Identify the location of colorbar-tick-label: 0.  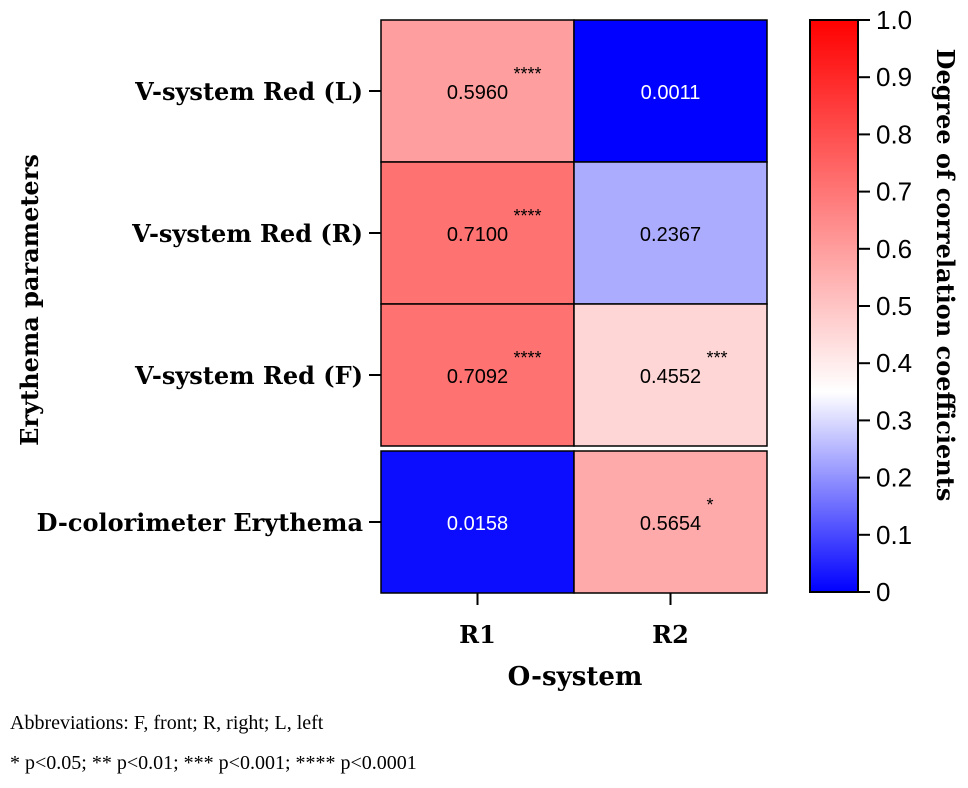
(883, 592).